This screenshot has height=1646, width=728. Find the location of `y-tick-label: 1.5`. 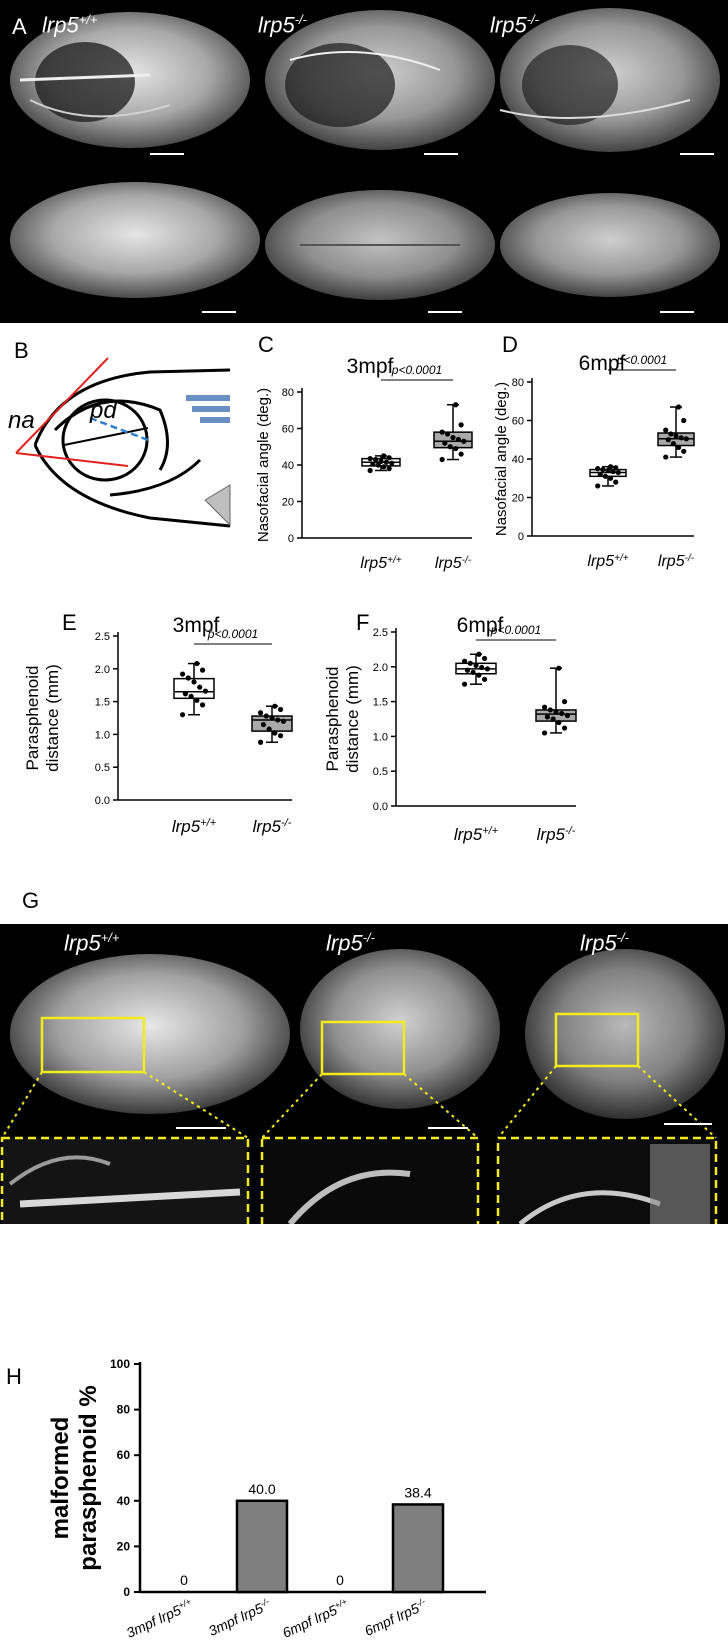

y-tick-label: 1.5 is located at coordinates (380, 703).